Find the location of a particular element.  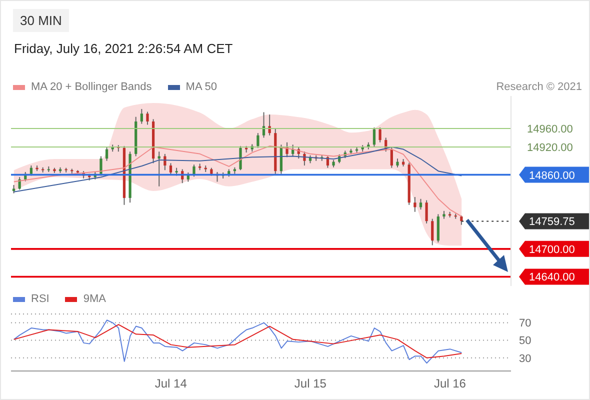

x-tick-label: Jul 15 is located at coordinates (310, 383).